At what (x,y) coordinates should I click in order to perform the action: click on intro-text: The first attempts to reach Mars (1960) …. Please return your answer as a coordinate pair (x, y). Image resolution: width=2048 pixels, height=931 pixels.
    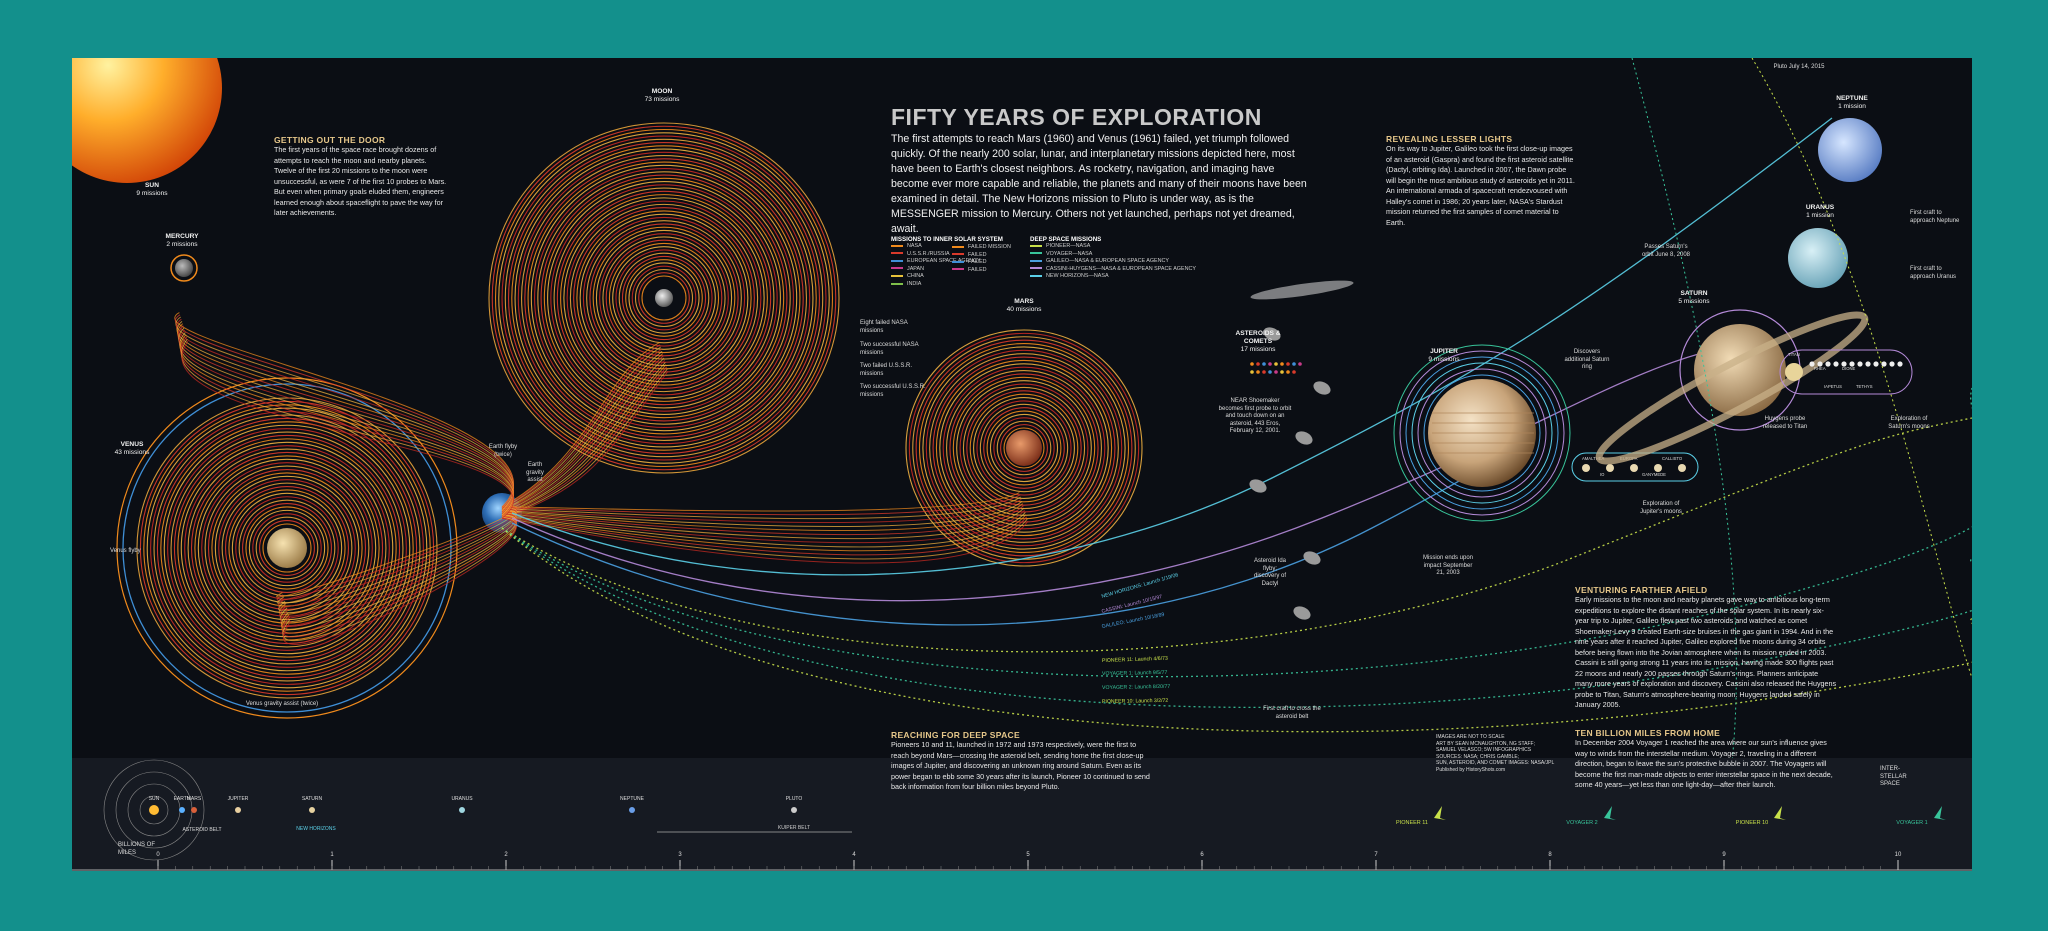
    Looking at the image, I should click on (1099, 184).